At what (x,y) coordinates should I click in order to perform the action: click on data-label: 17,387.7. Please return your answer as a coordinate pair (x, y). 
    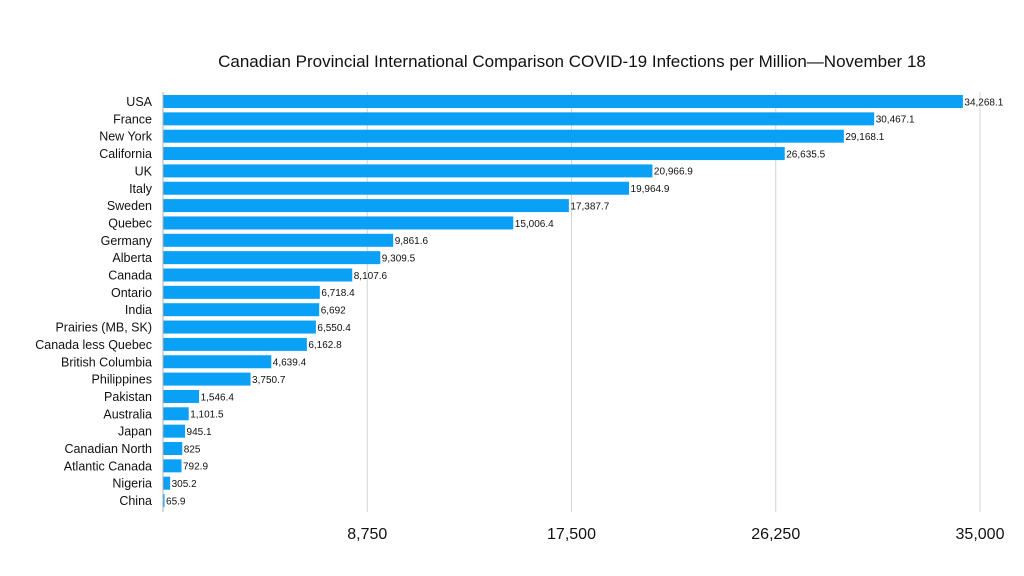
    Looking at the image, I should click on (589, 206).